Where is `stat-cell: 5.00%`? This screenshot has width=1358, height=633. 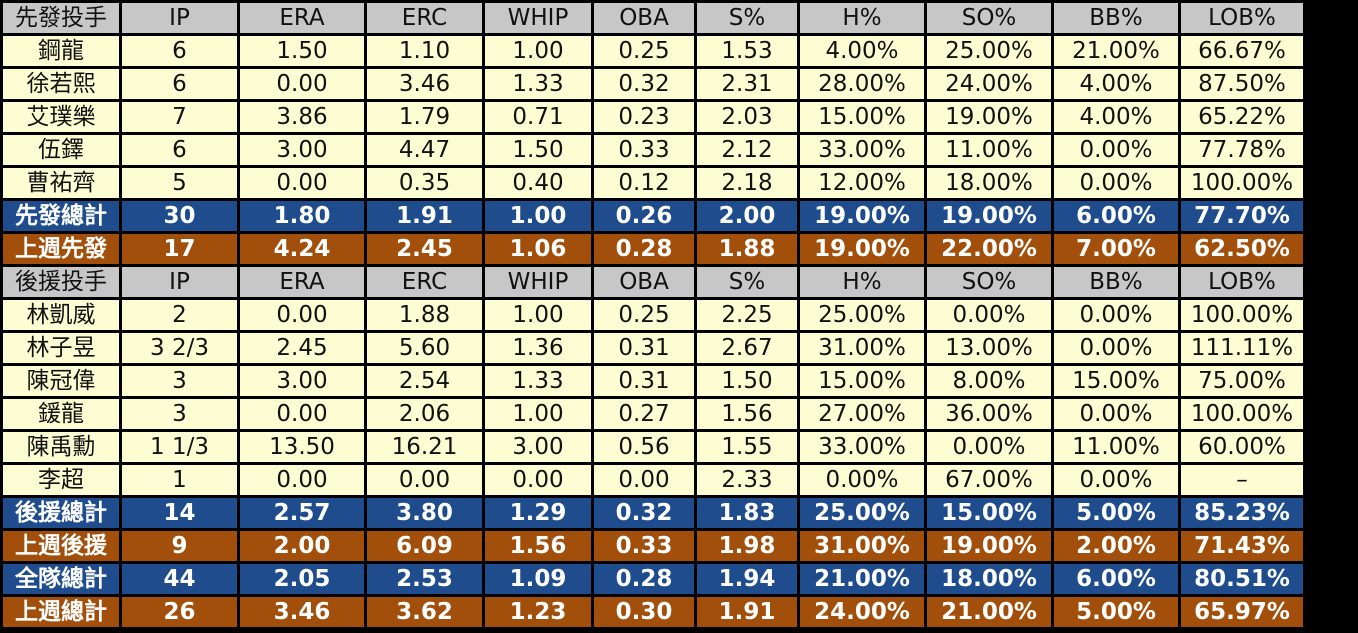 stat-cell: 5.00% is located at coordinates (1116, 513).